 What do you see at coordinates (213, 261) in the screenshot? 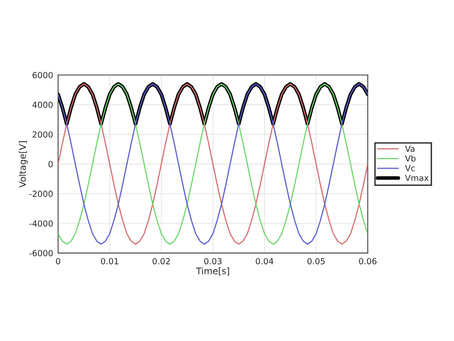
I see `x-tick-label: 0.03` at bounding box center [213, 261].